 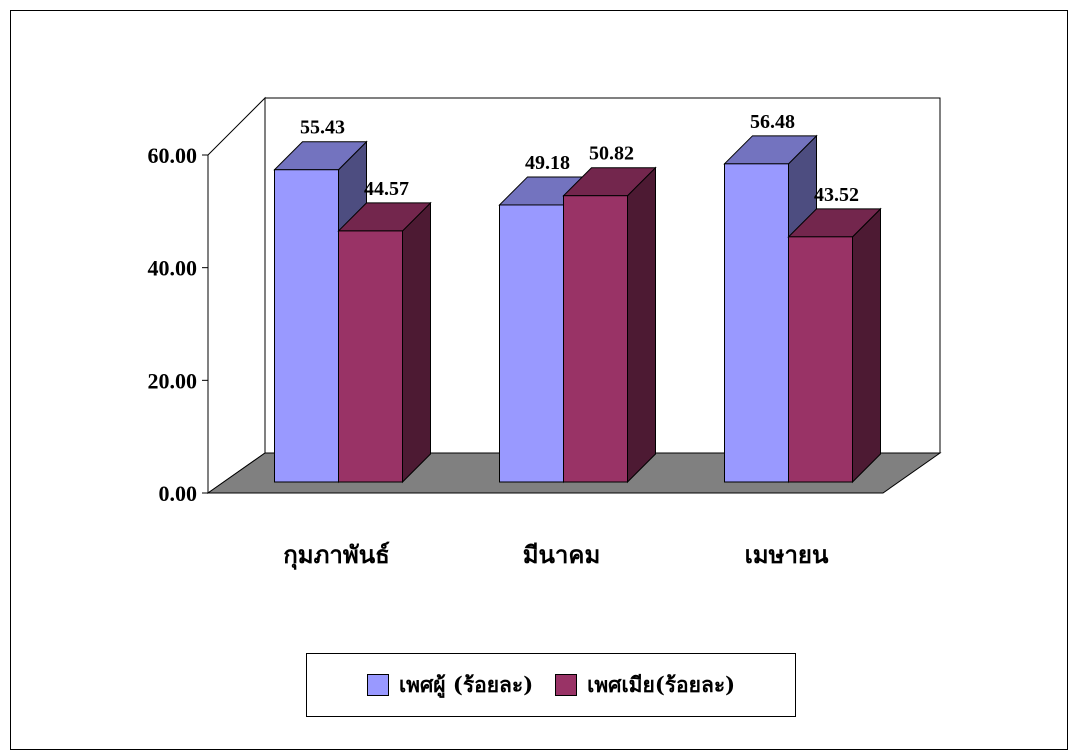 What do you see at coordinates (551, 685) in the screenshot?
I see `legend: เพศผู้ (ร้อยละ) เพศเมีย(ร้อยละ)` at bounding box center [551, 685].